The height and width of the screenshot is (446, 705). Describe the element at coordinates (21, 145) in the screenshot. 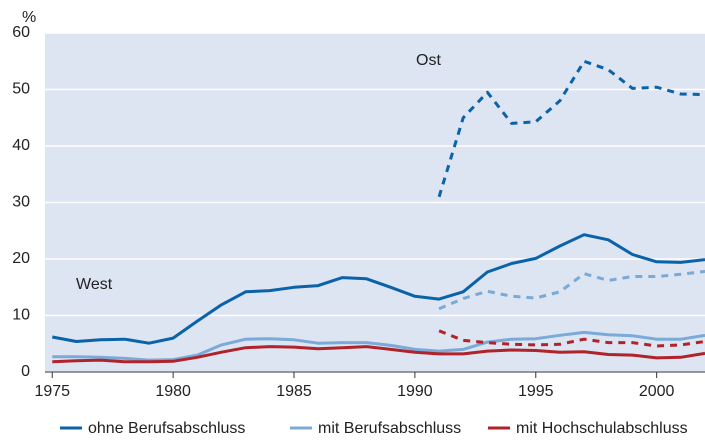

I see `y-tick-label: 40` at that location.